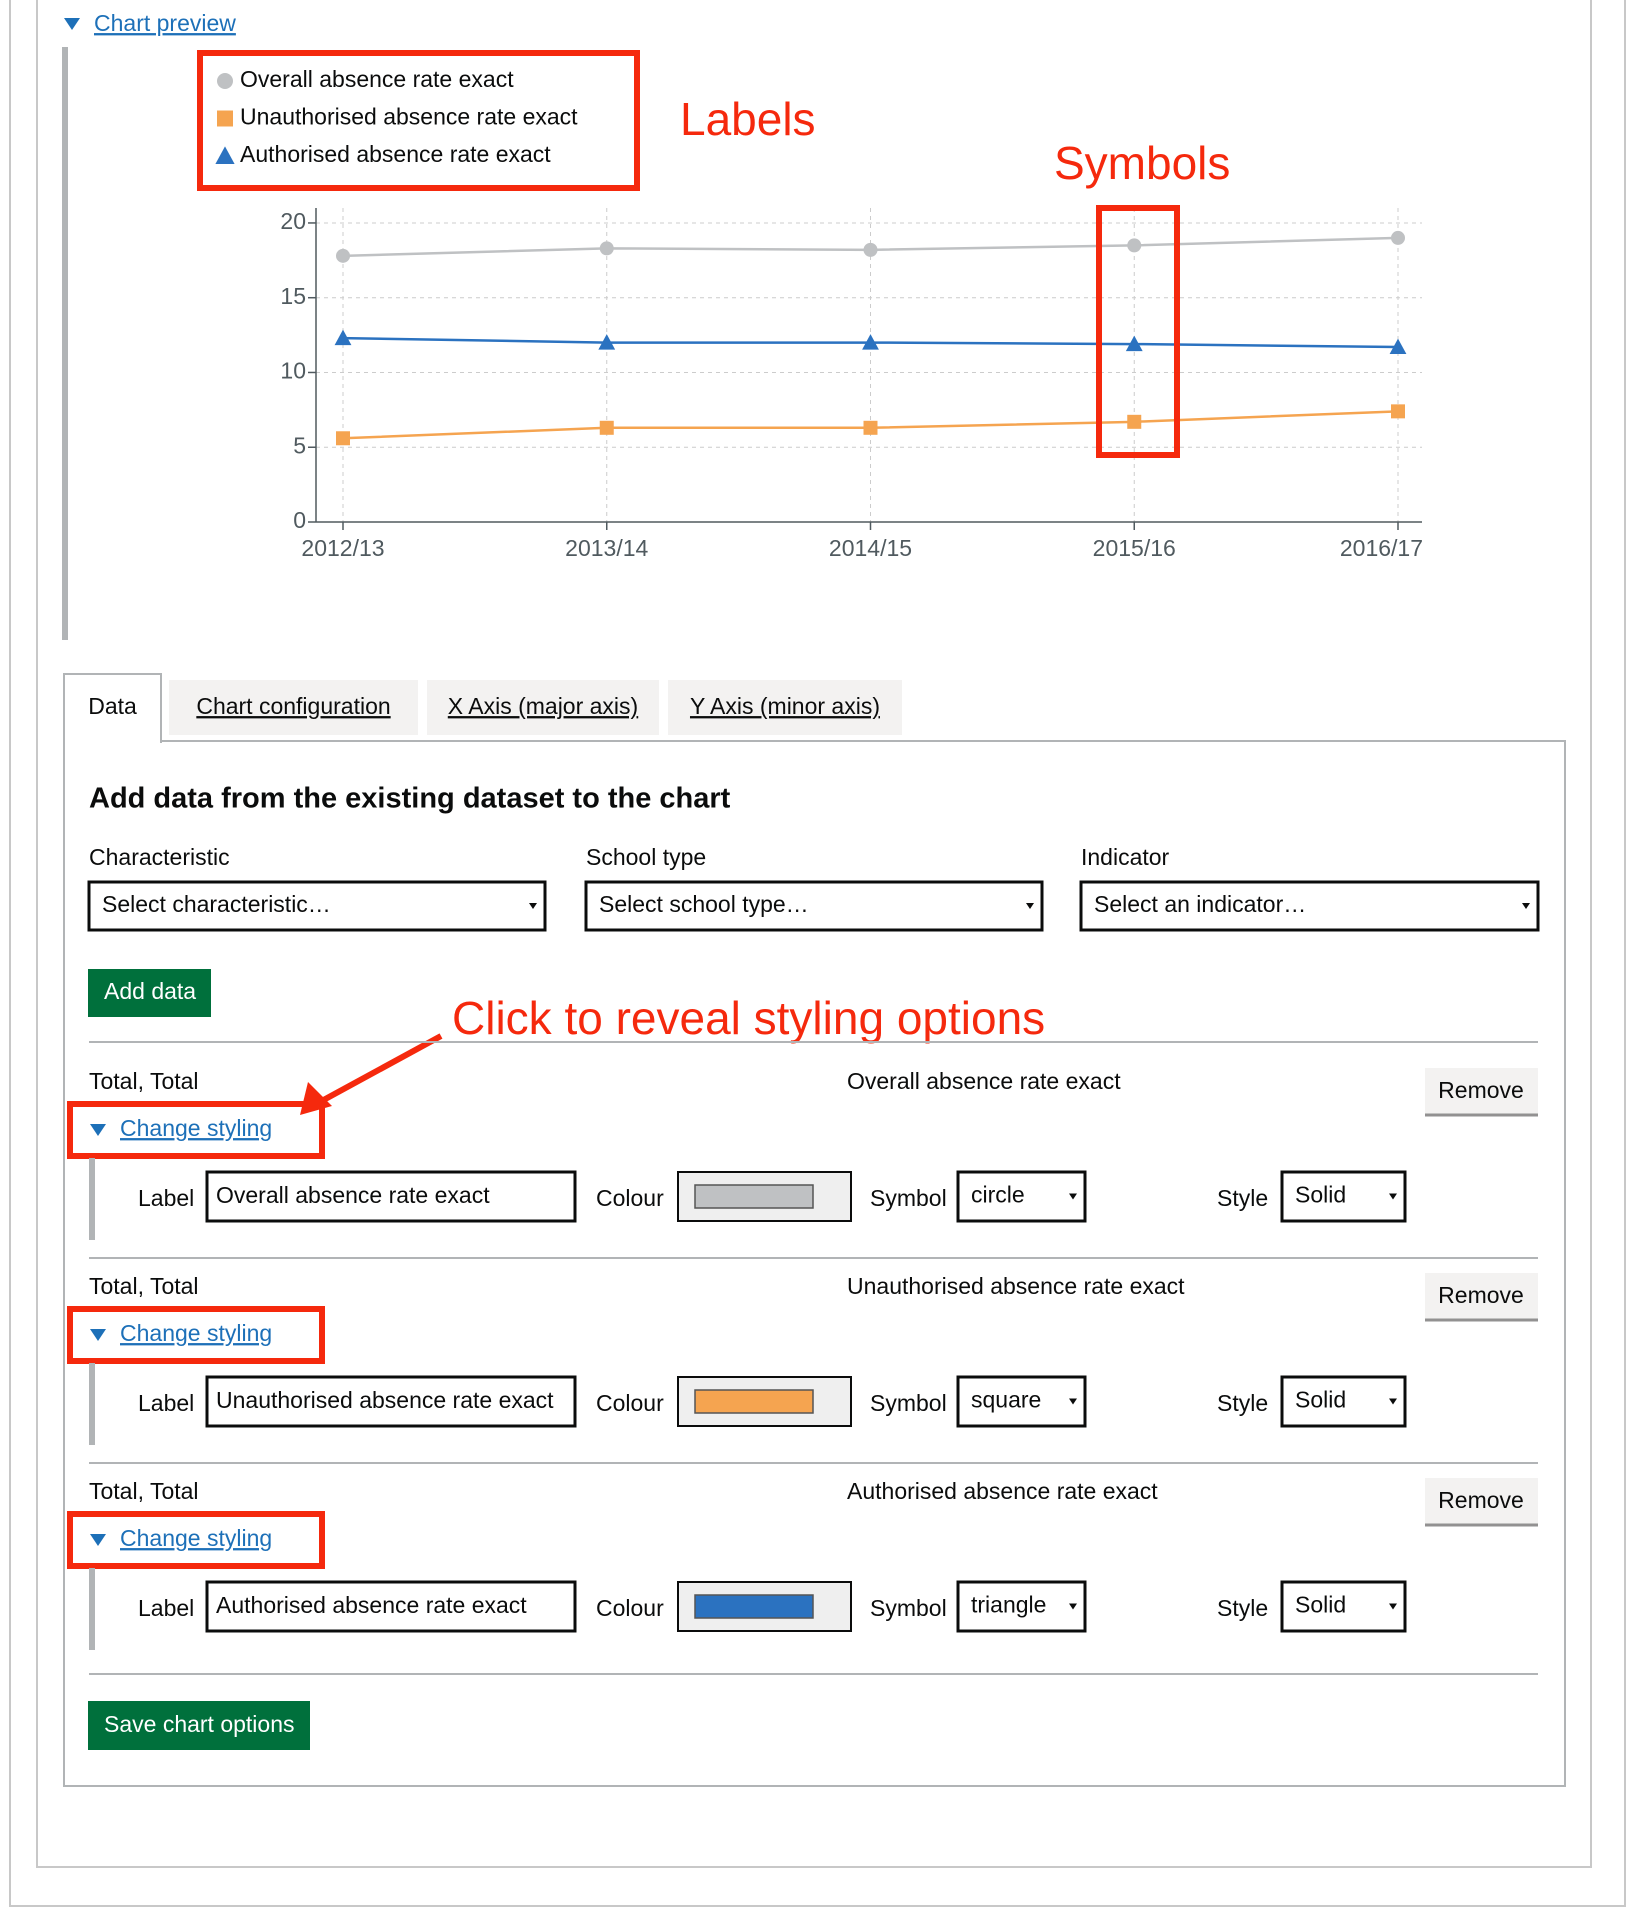  Describe the element at coordinates (293, 371) in the screenshot. I see `y-tick-label: 10` at that location.